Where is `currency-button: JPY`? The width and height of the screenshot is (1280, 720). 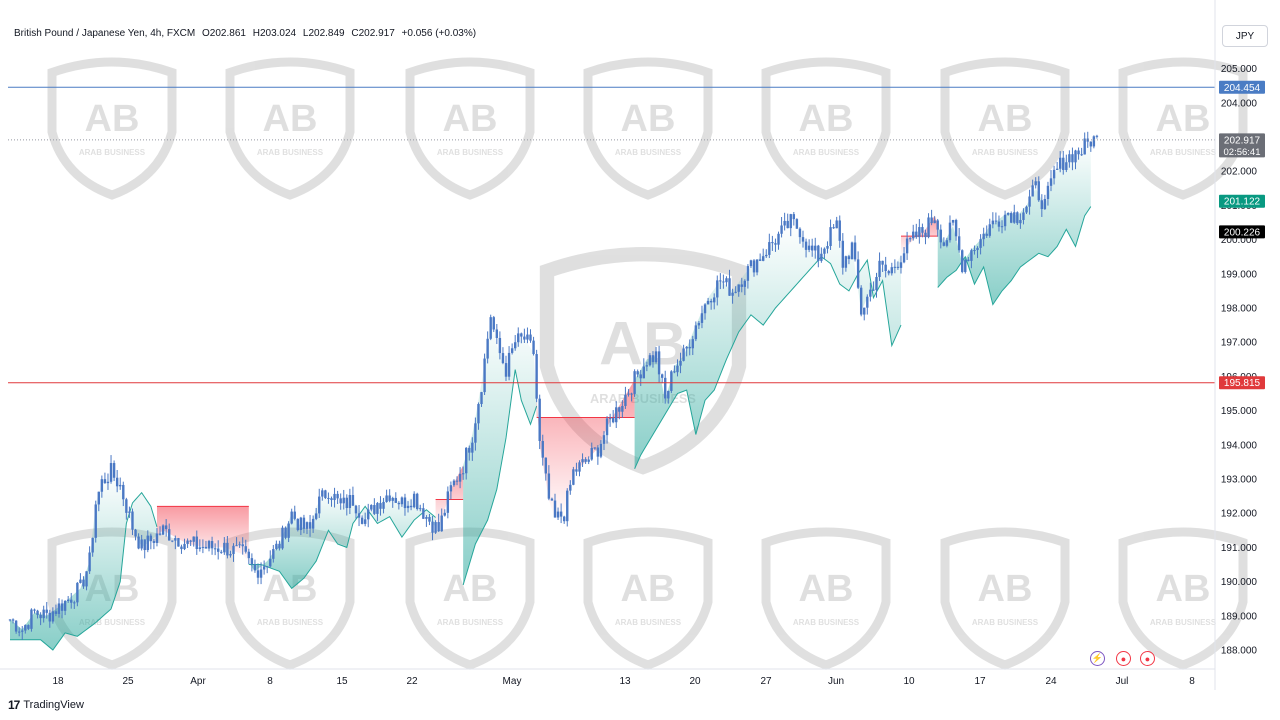
currency-button: JPY is located at coordinates (1245, 36).